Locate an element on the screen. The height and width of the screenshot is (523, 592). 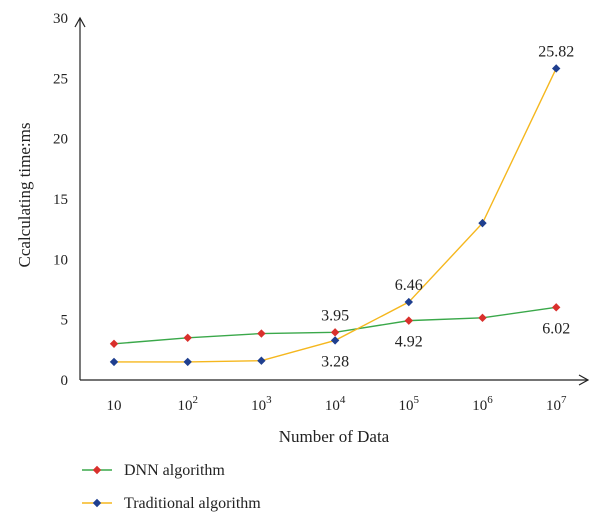
data-label: 6.46 is located at coordinates (409, 285).